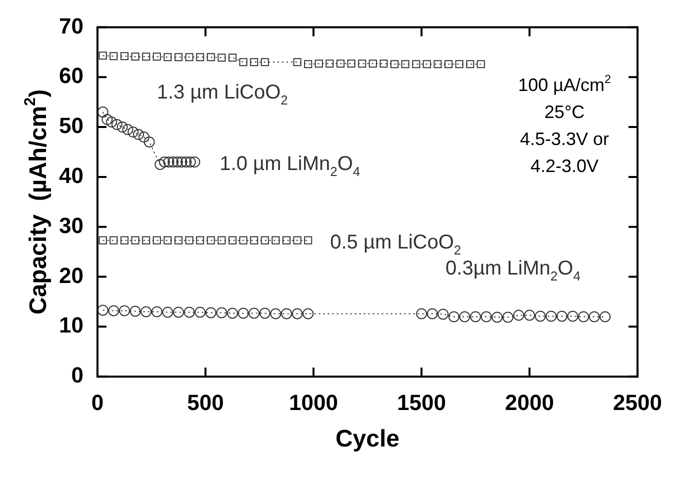  Describe the element at coordinates (564, 166) in the screenshot. I see `annotation: 4.2-3.0V` at that location.